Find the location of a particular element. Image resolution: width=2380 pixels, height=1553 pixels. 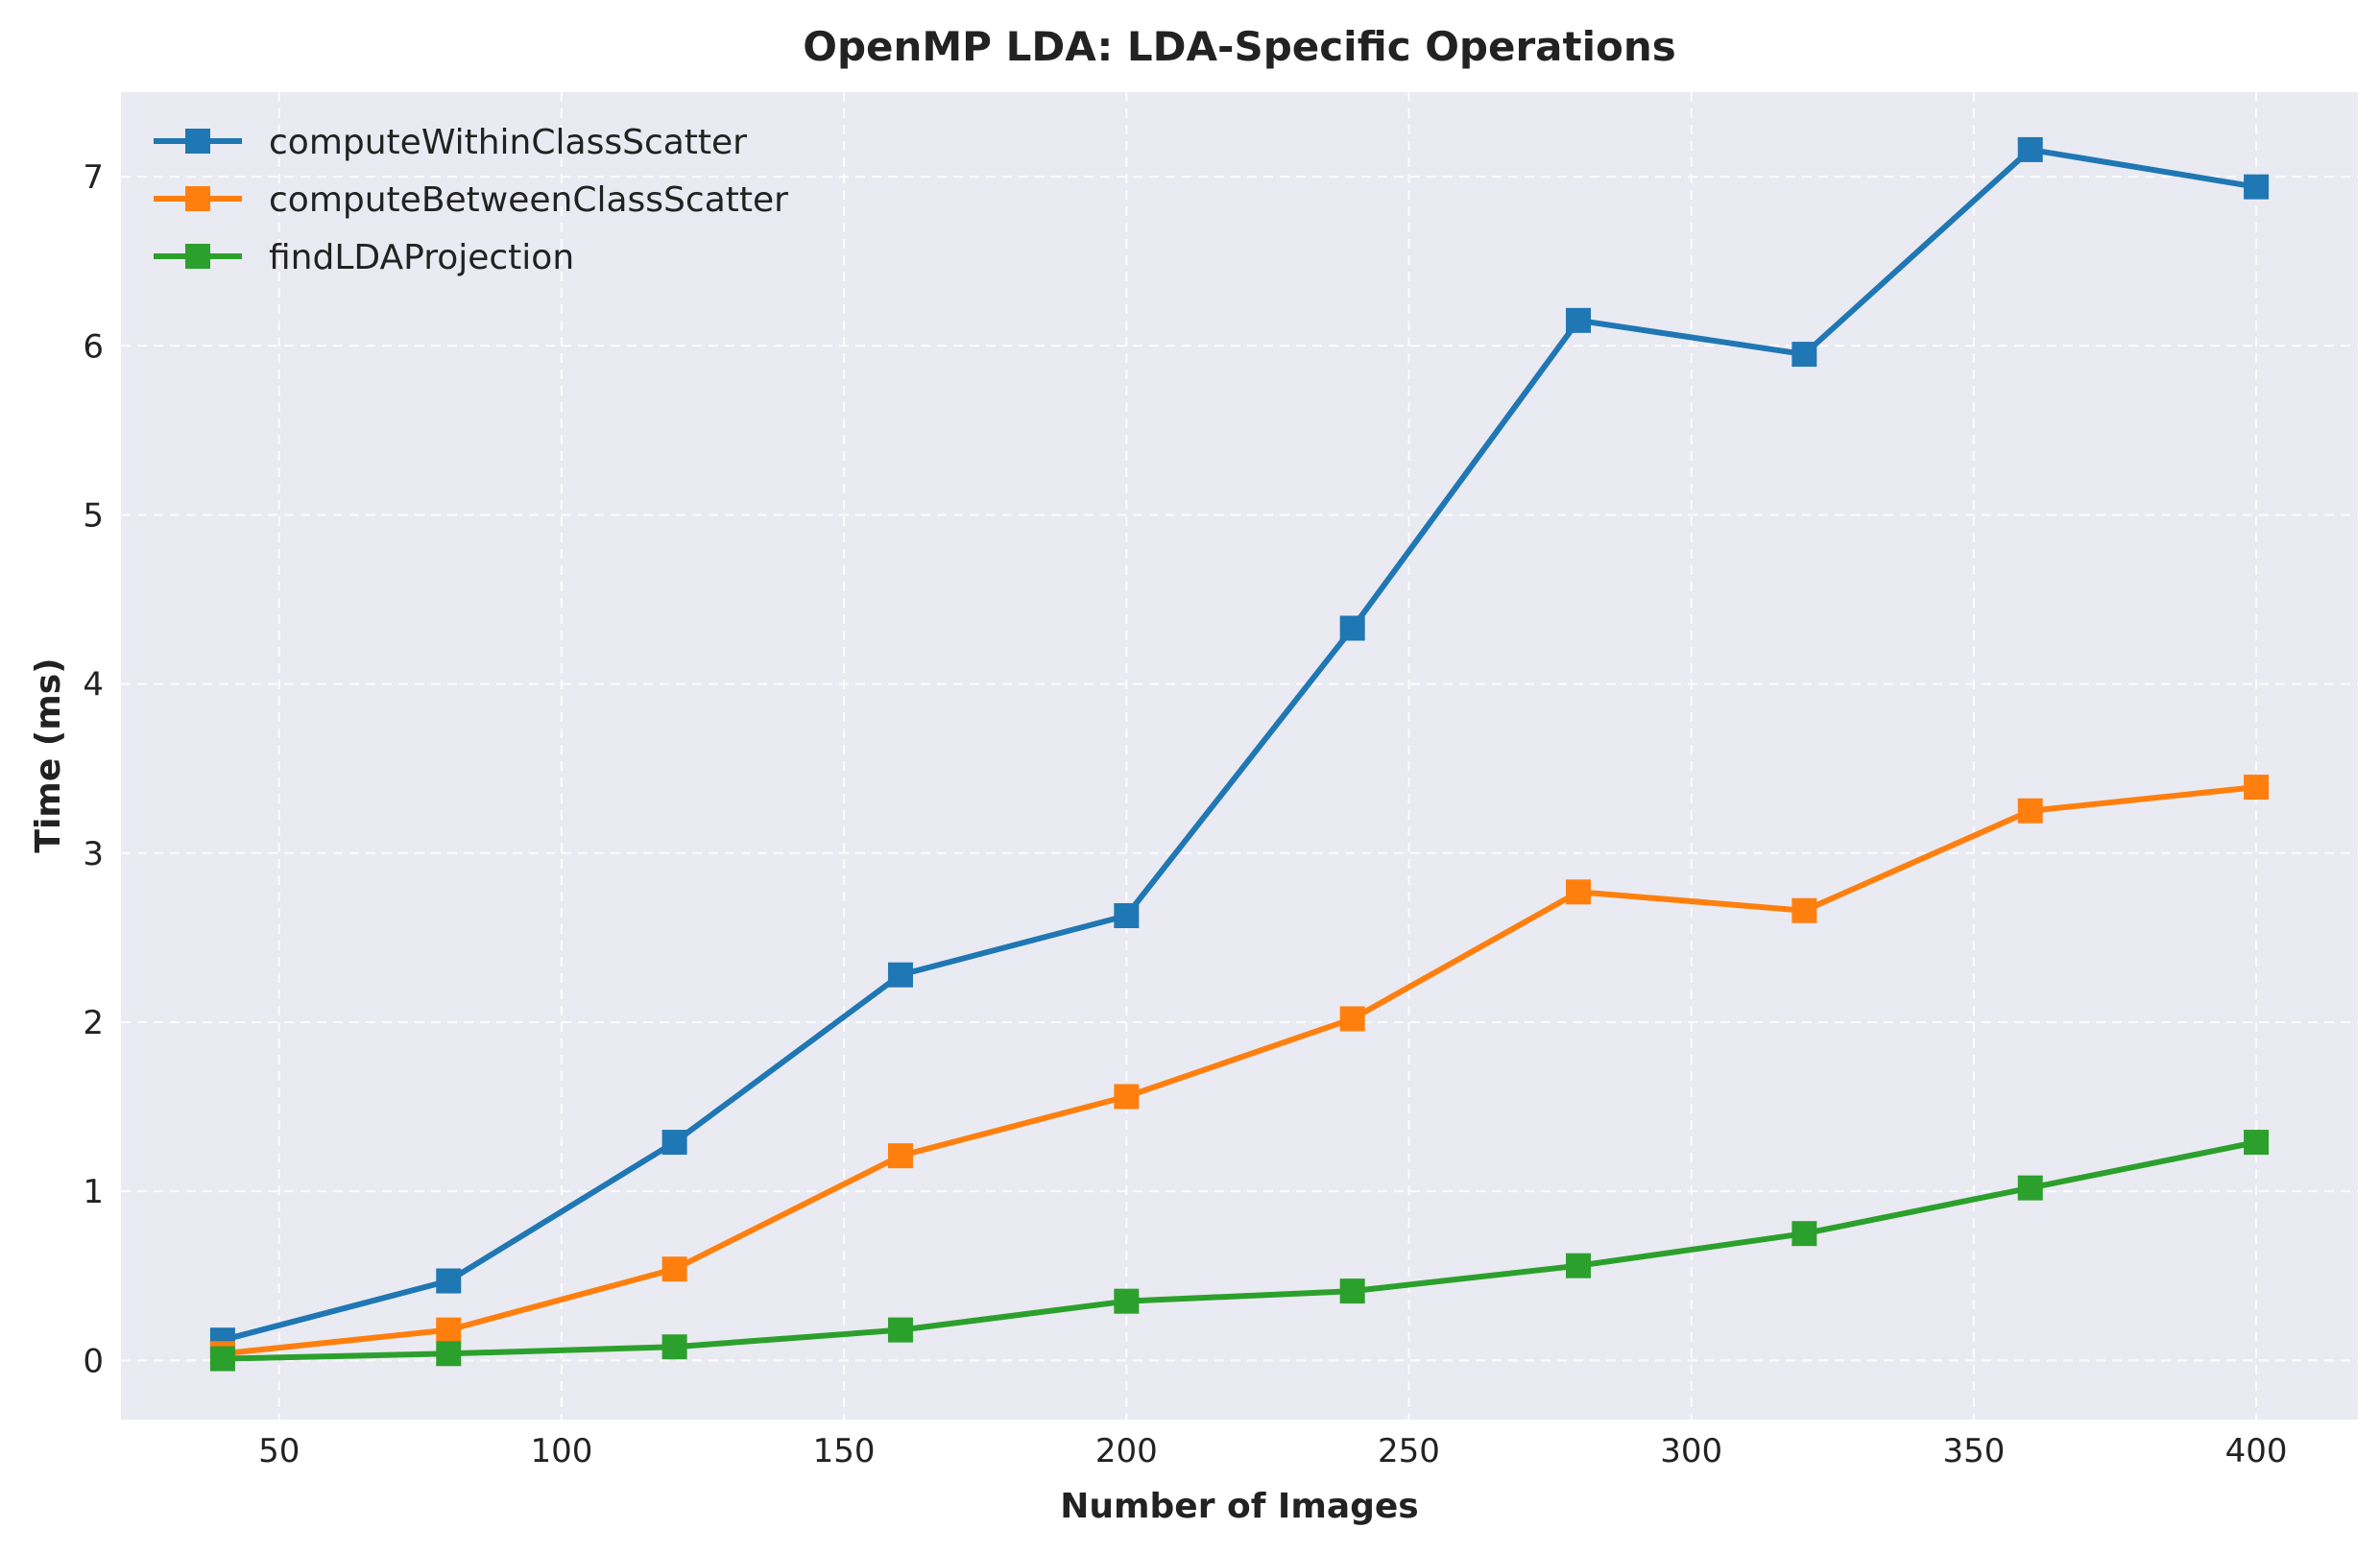

y-tick-label: 0 is located at coordinates (94, 1361).